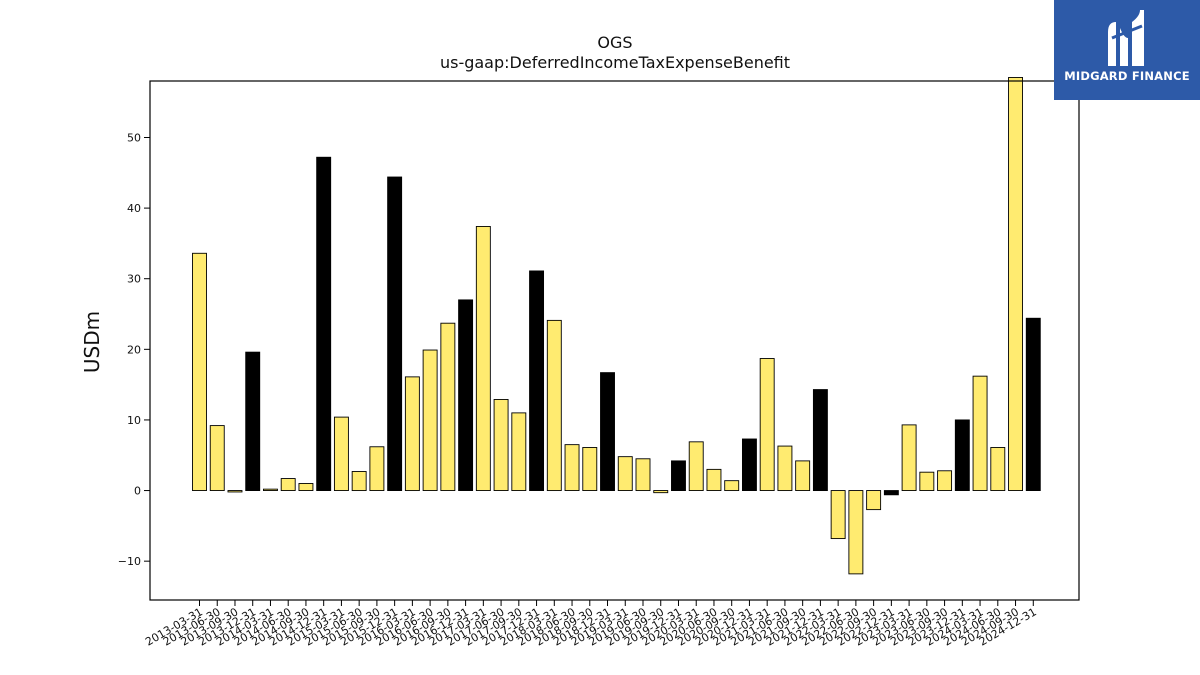 This screenshot has height=675, width=1200. What do you see at coordinates (92, 342) in the screenshot?
I see `y-axis-label: USDm` at bounding box center [92, 342].